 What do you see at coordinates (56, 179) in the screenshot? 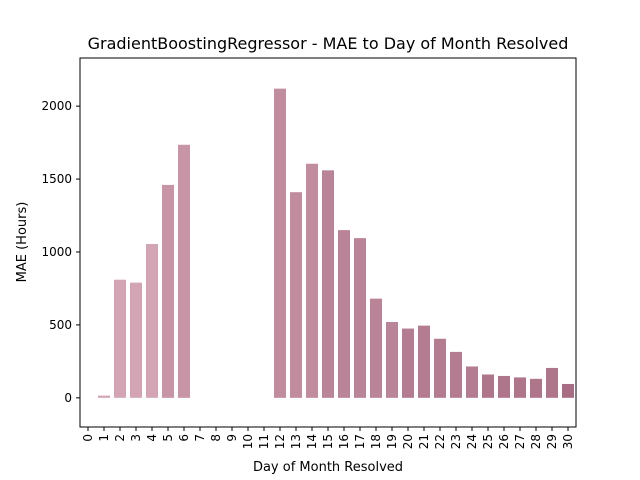
I see `y-tick-label: 1500` at bounding box center [56, 179].